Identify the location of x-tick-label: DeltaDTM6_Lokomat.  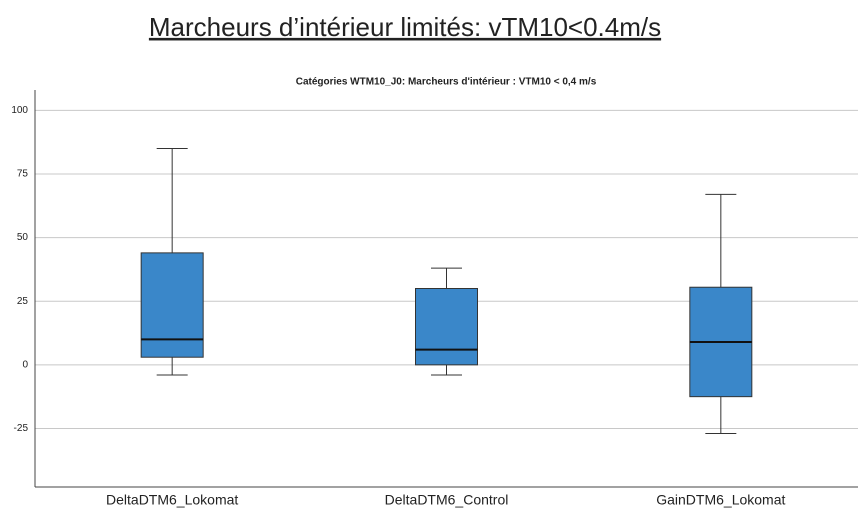
(172, 500).